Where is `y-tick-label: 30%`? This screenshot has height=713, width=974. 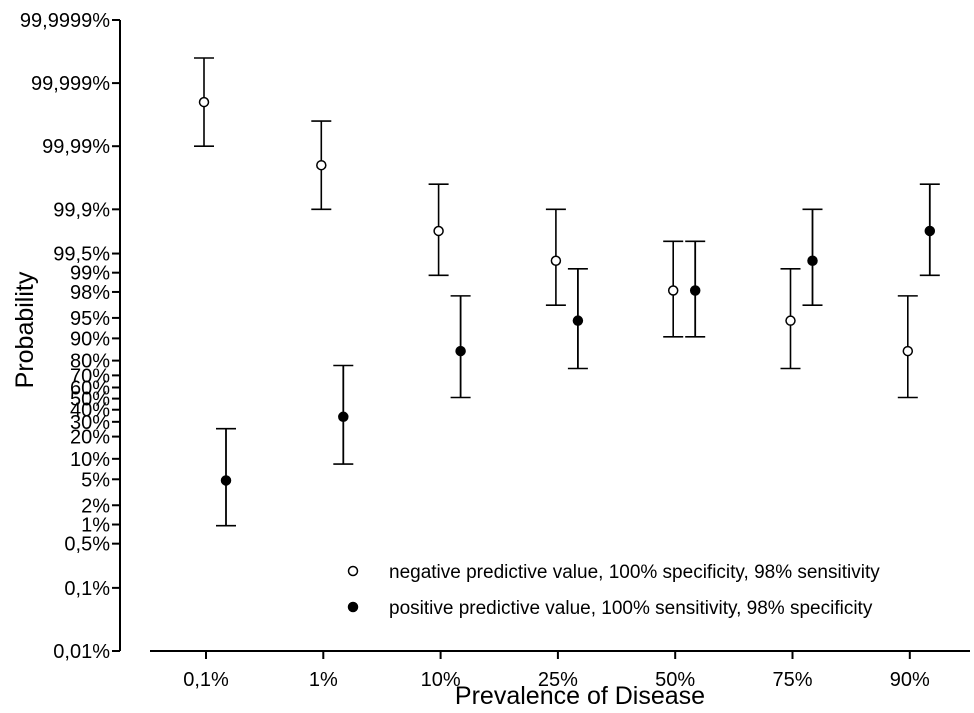
y-tick-label: 30% is located at coordinates (90, 423).